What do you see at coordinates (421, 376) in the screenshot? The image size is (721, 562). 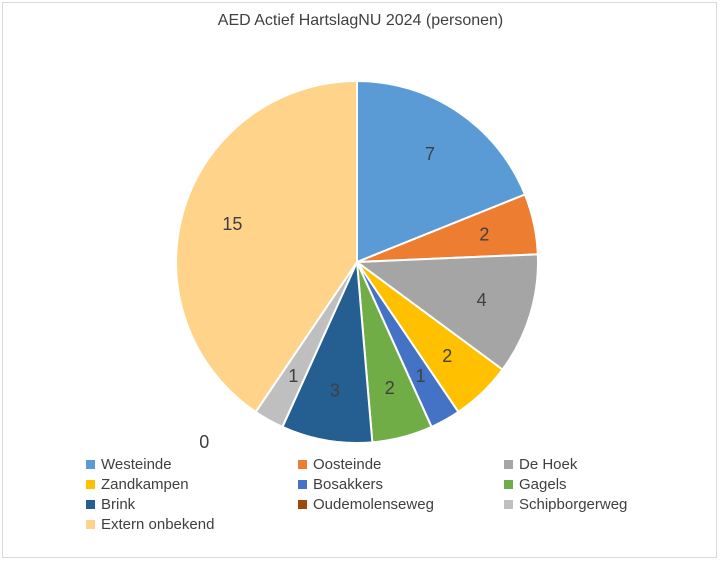 I see `data-label-bosakkers: 1` at bounding box center [421, 376].